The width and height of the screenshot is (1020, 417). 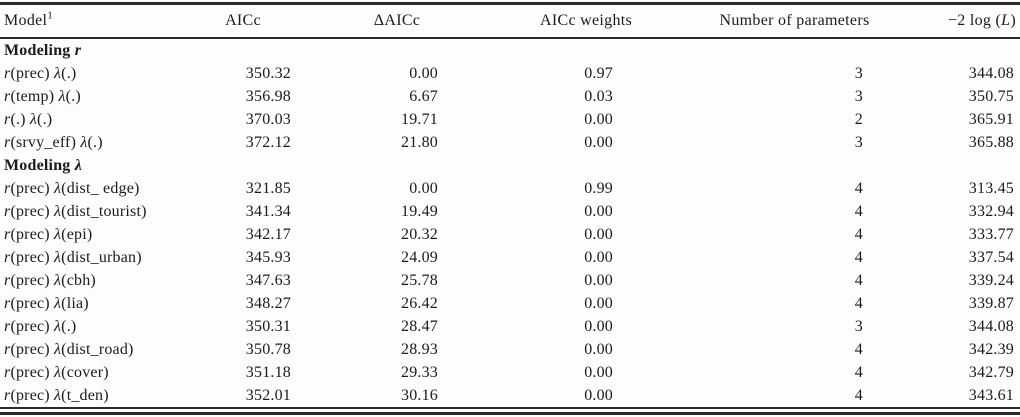 What do you see at coordinates (377, 21) in the screenshot?
I see `column-header-delta-aicc: ΔAICc` at bounding box center [377, 21].